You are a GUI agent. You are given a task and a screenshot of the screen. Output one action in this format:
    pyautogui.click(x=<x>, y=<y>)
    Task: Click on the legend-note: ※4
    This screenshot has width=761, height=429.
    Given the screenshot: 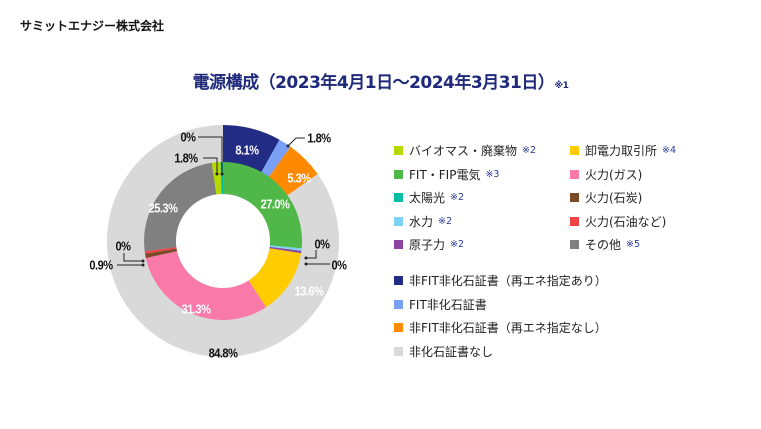 What is the action you would take?
    pyautogui.click(x=669, y=150)
    